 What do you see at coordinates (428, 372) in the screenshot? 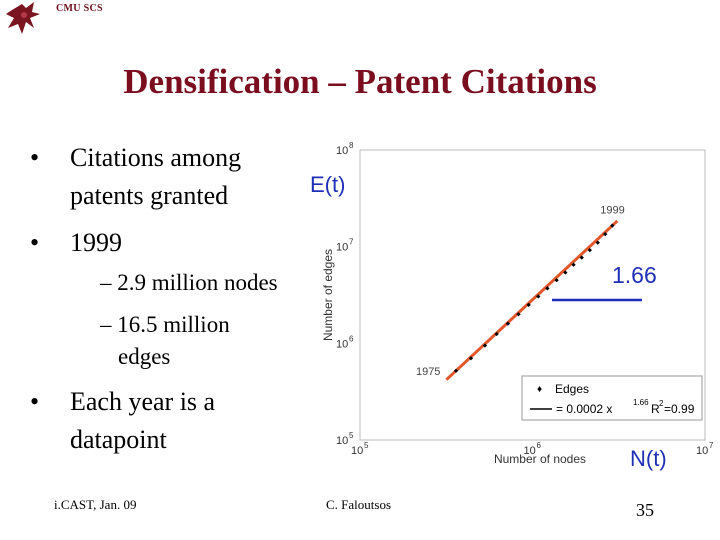
I see `point-label-1975: 1975` at bounding box center [428, 372].